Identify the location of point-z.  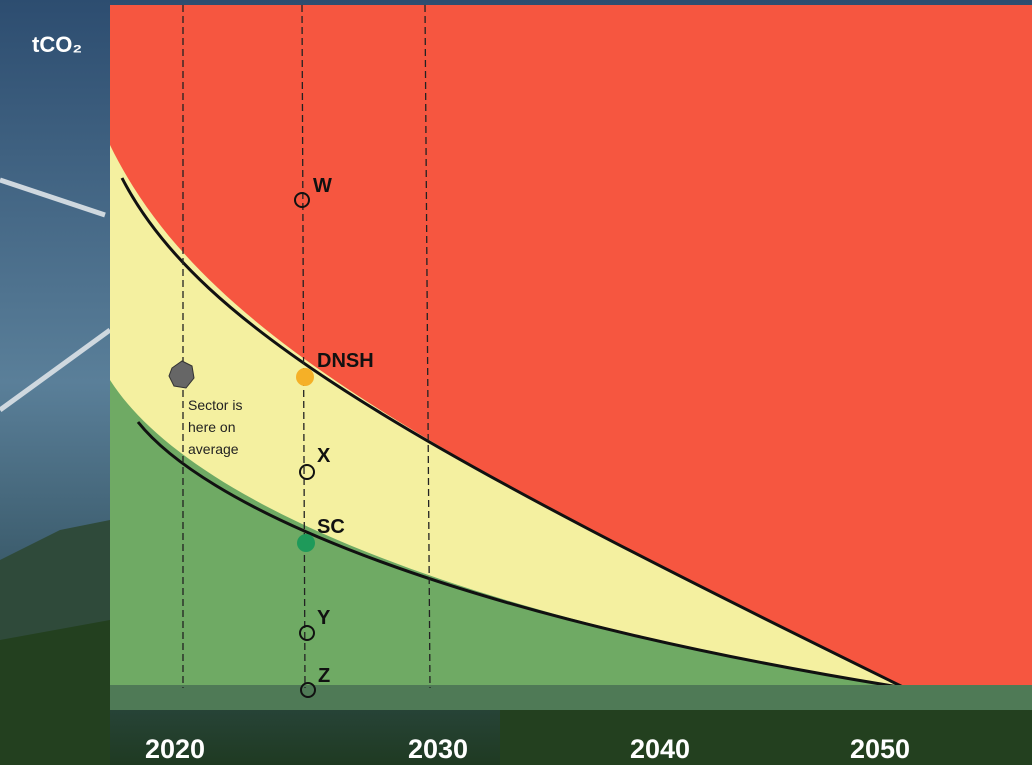
(308, 690).